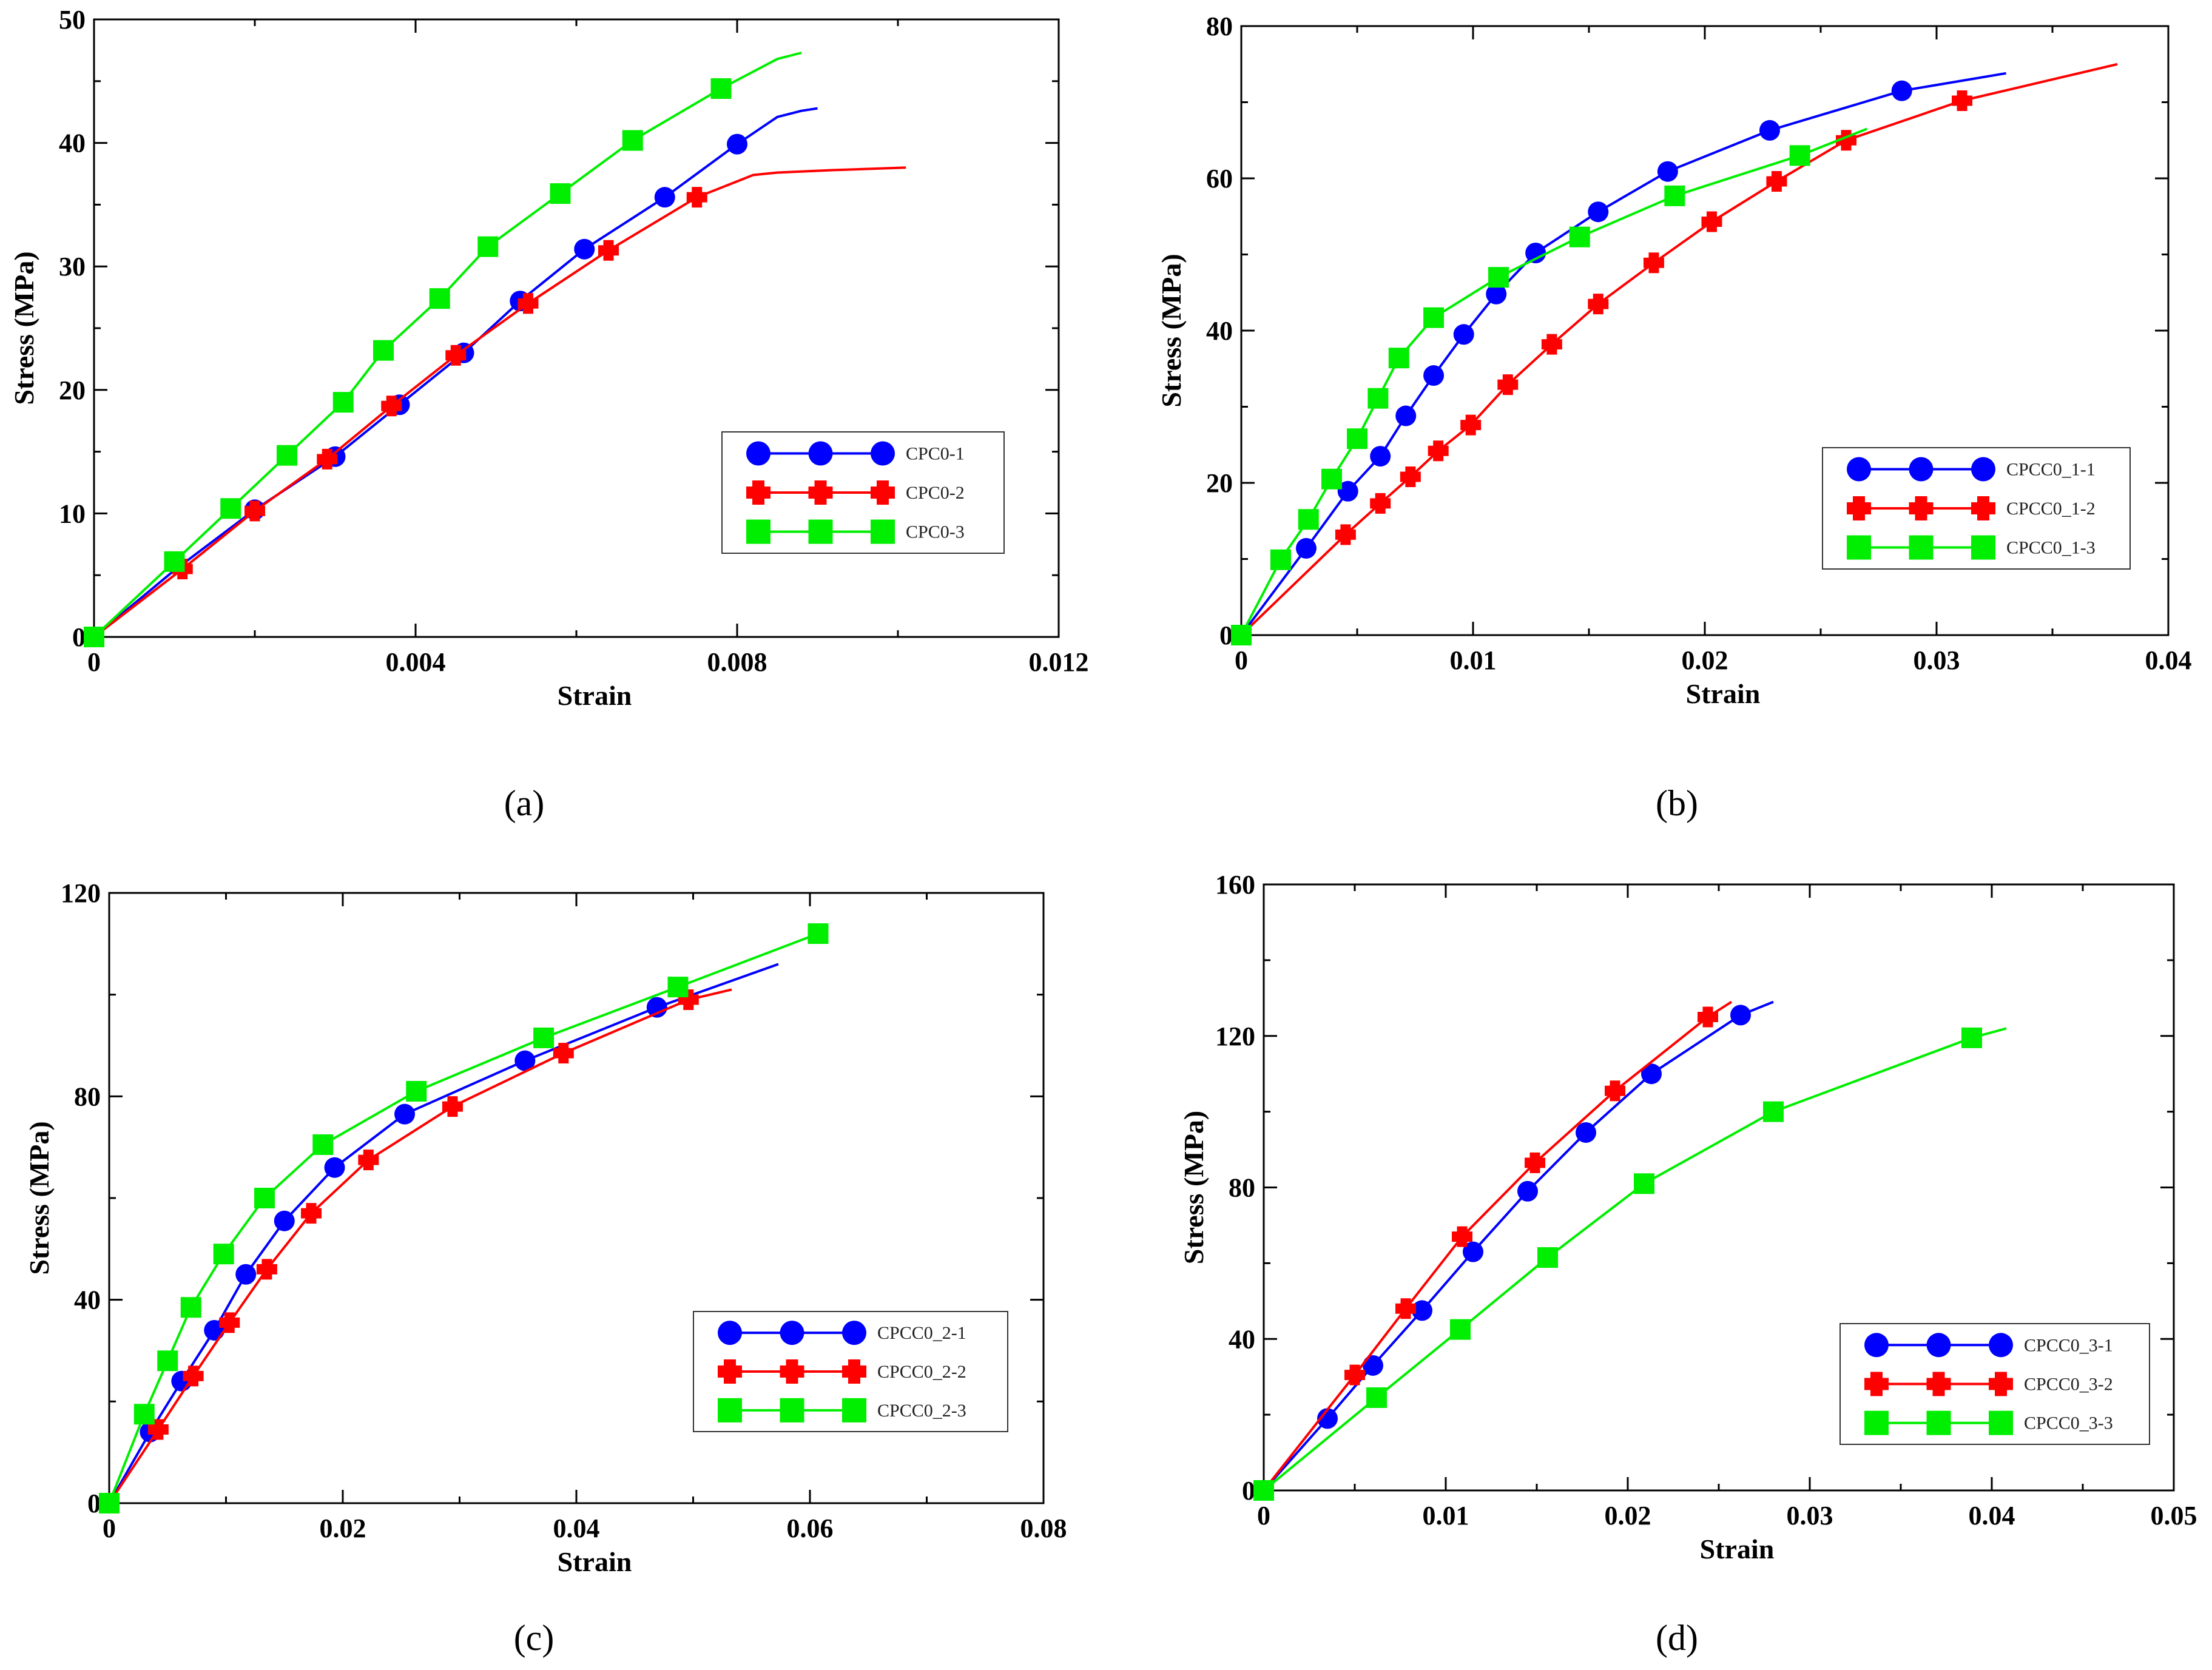  What do you see at coordinates (1737, 1549) in the screenshot?
I see `chart-d-x-axis-title: Strain` at bounding box center [1737, 1549].